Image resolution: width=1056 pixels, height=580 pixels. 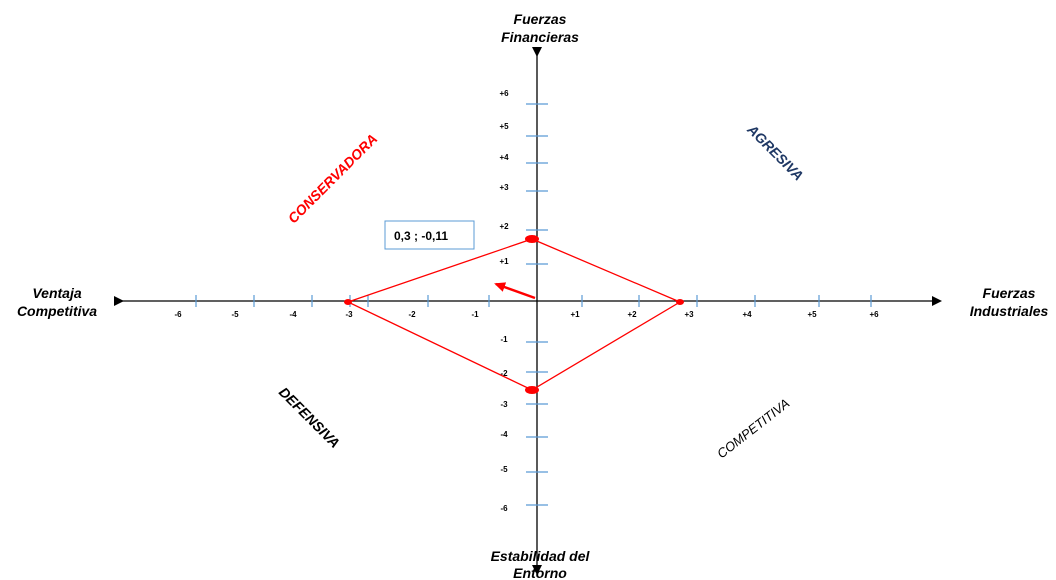 What do you see at coordinates (504, 339) in the screenshot?
I see `y-neg-tick-label-0: -1` at bounding box center [504, 339].